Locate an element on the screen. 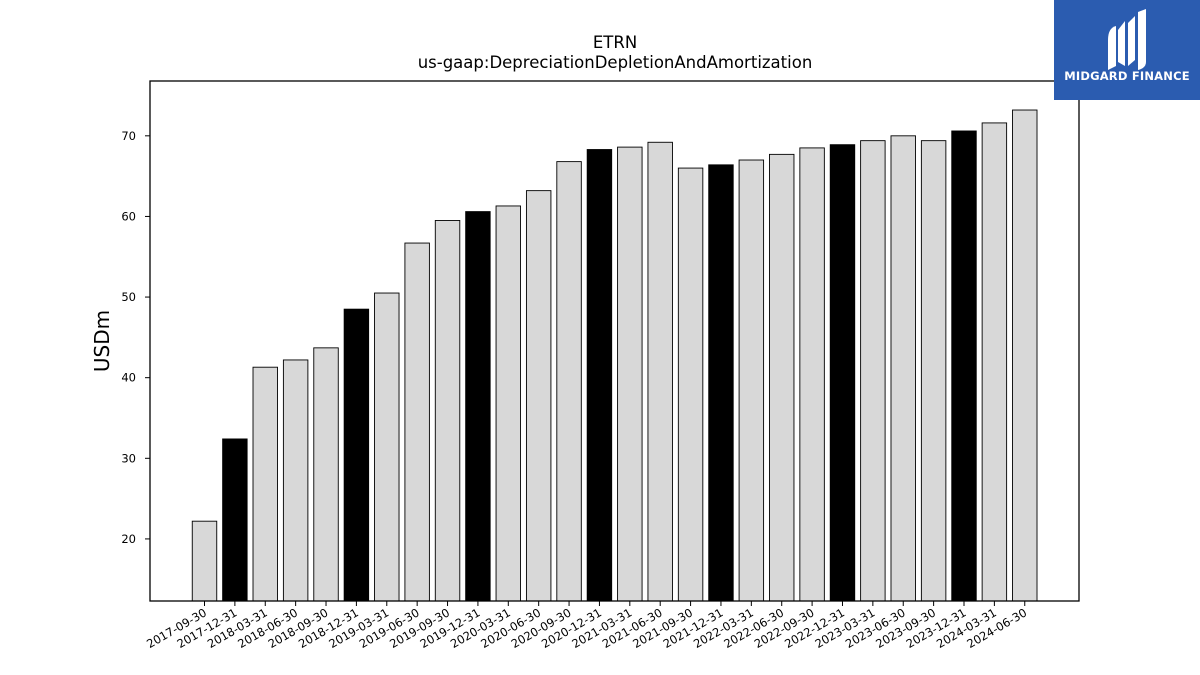  brand-logo: MIDGARD FINANCE is located at coordinates (1127, 50).